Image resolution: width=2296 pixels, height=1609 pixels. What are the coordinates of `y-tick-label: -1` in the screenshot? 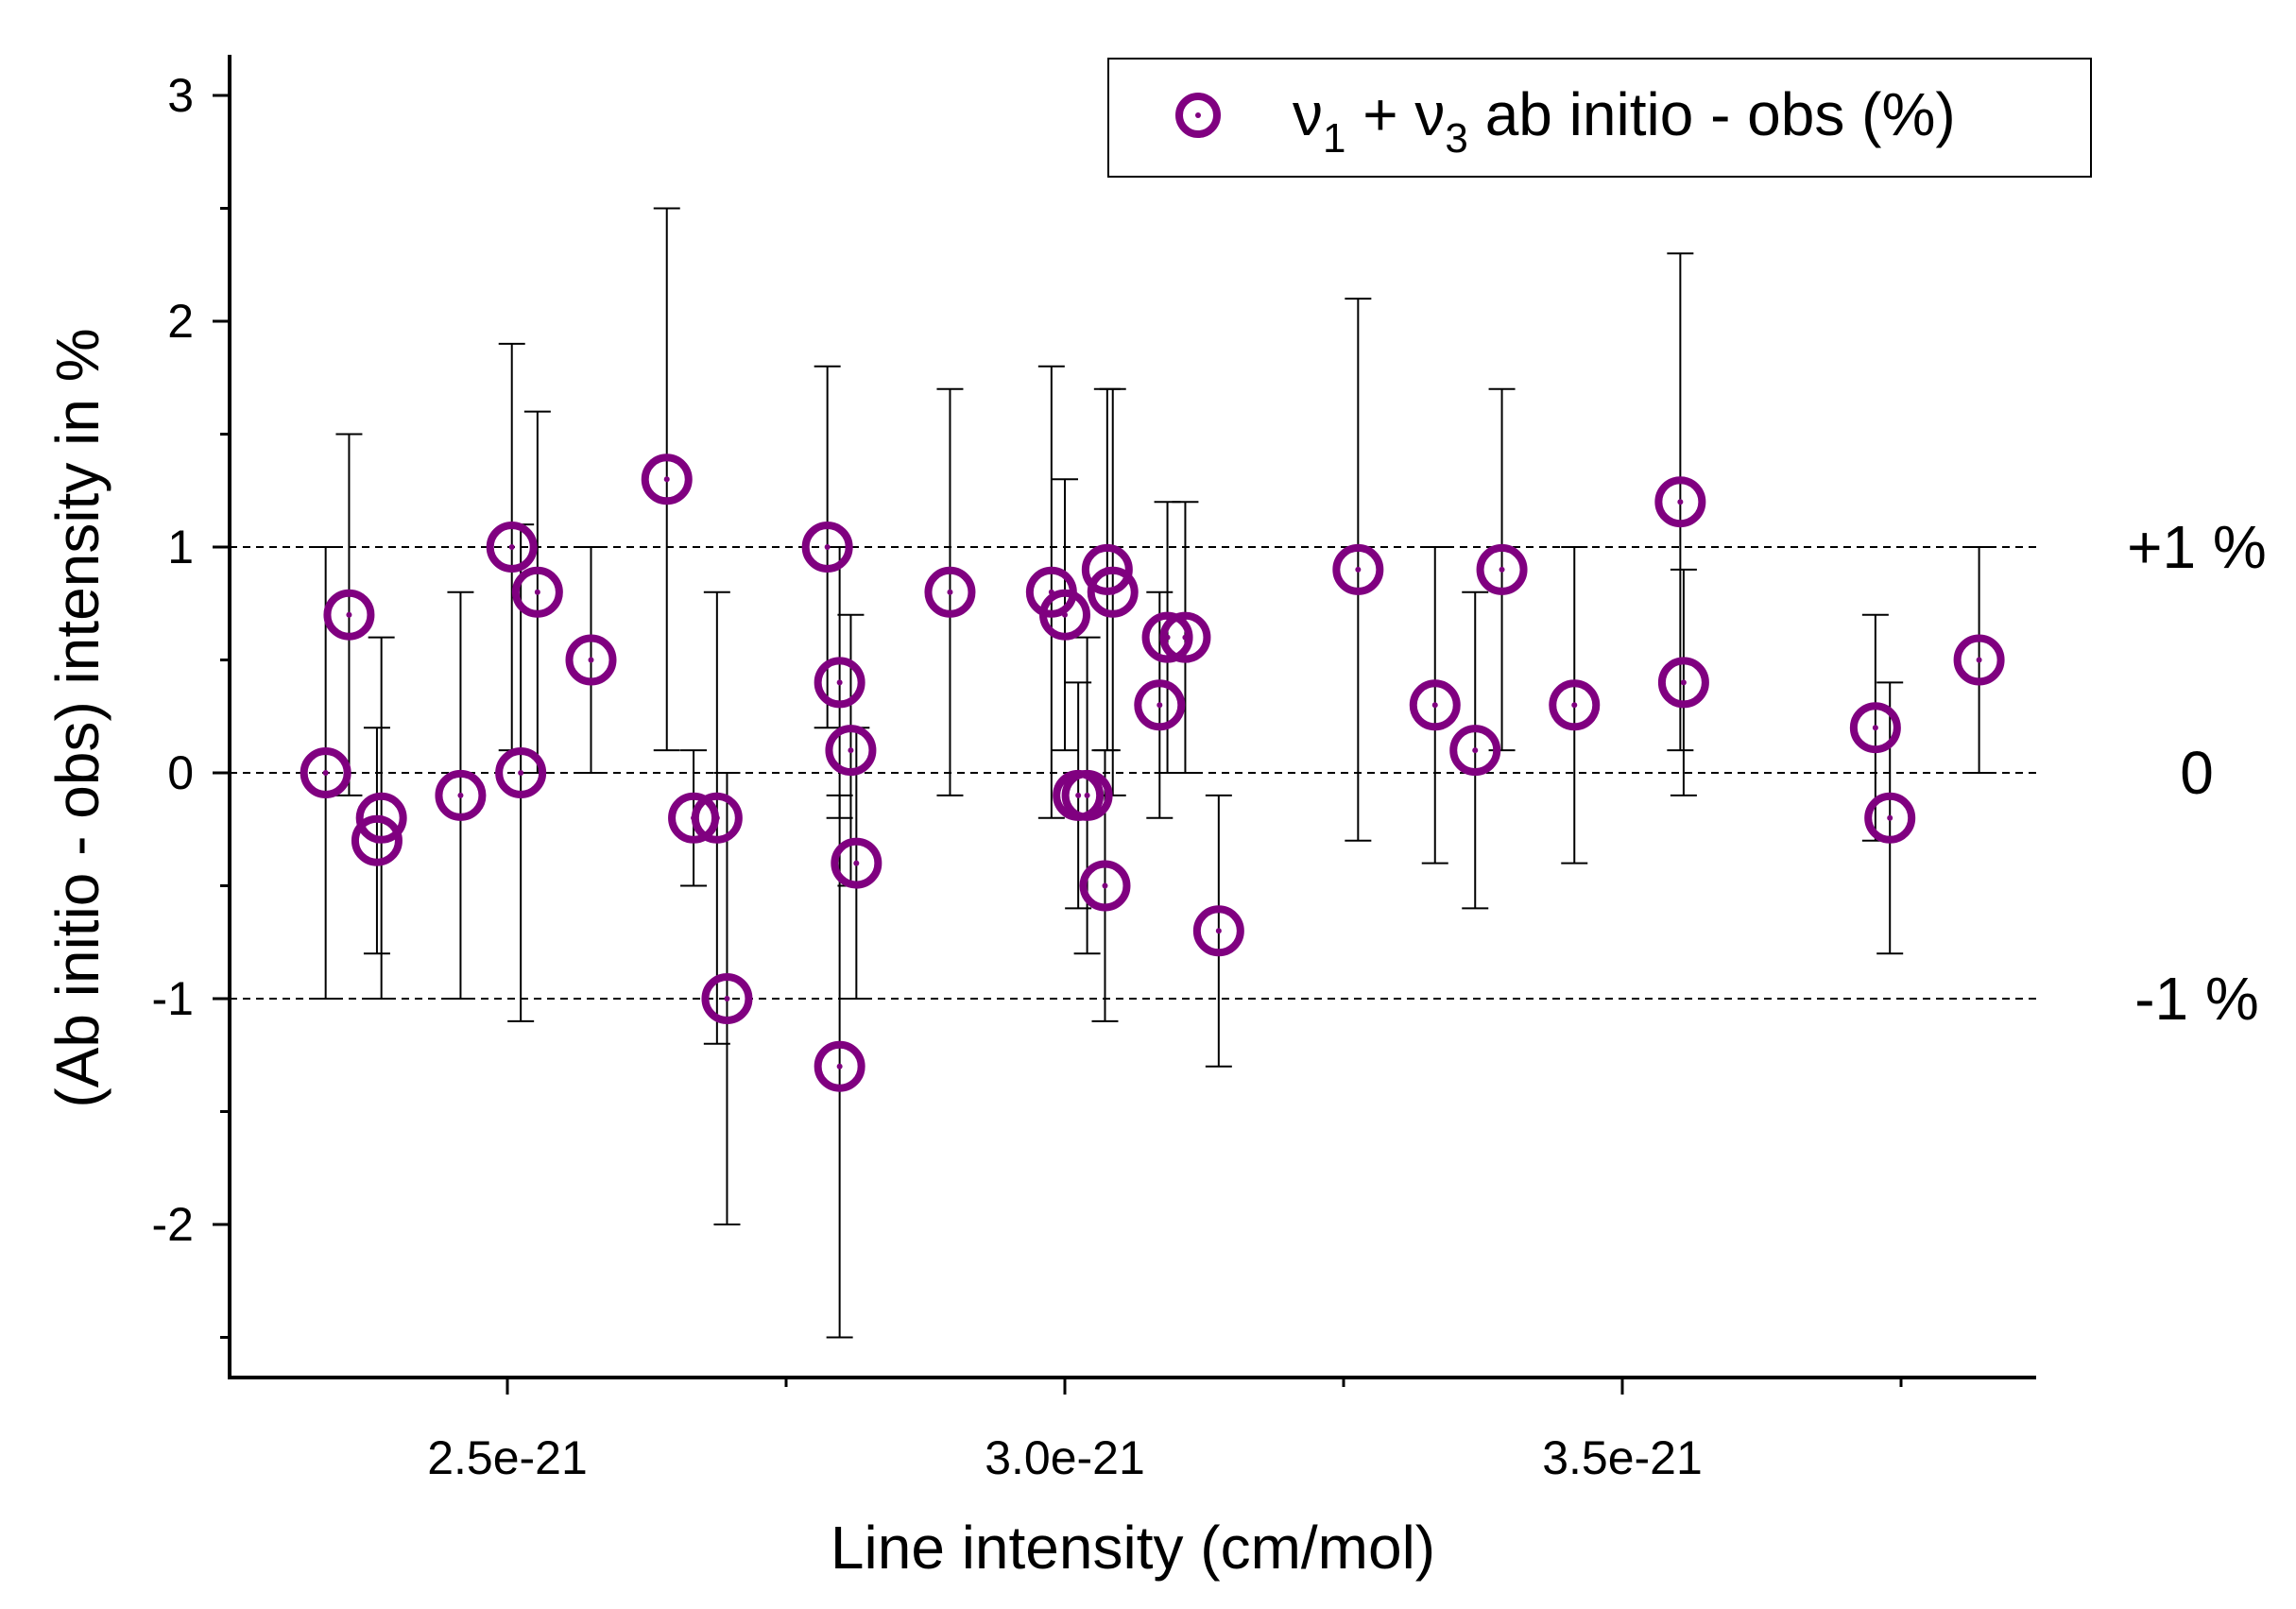 It's located at (173, 998).